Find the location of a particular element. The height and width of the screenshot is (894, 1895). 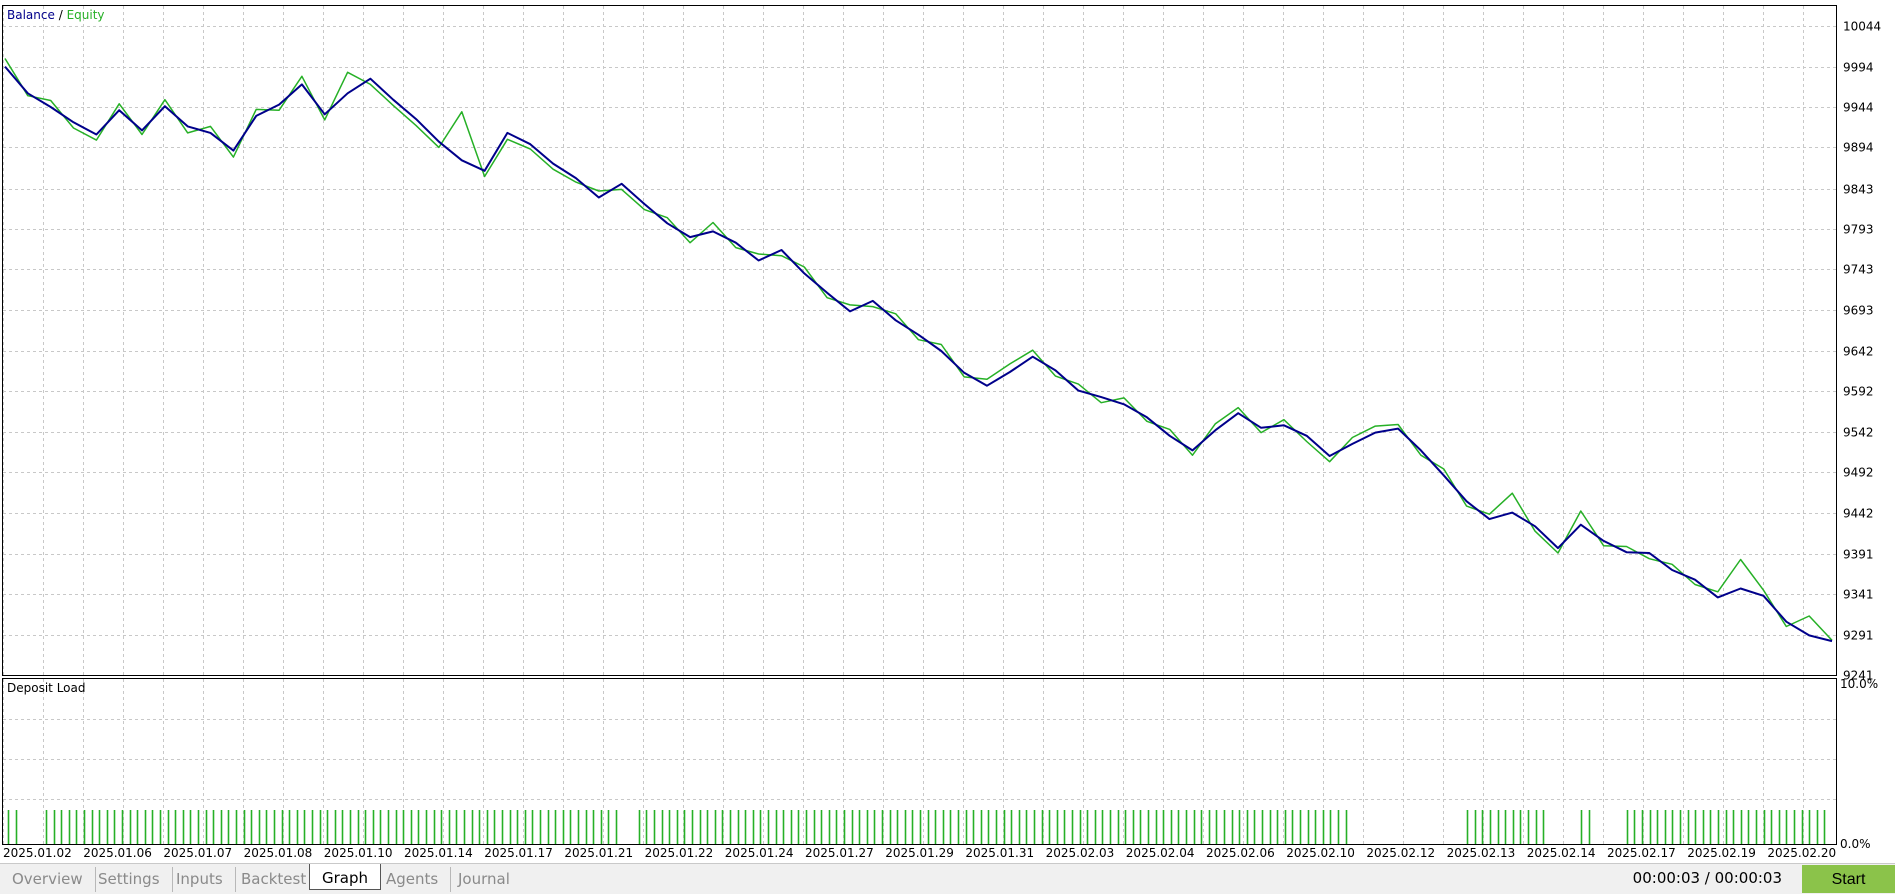

x-date-label: 2025.02.17 is located at coordinates (1641, 853).